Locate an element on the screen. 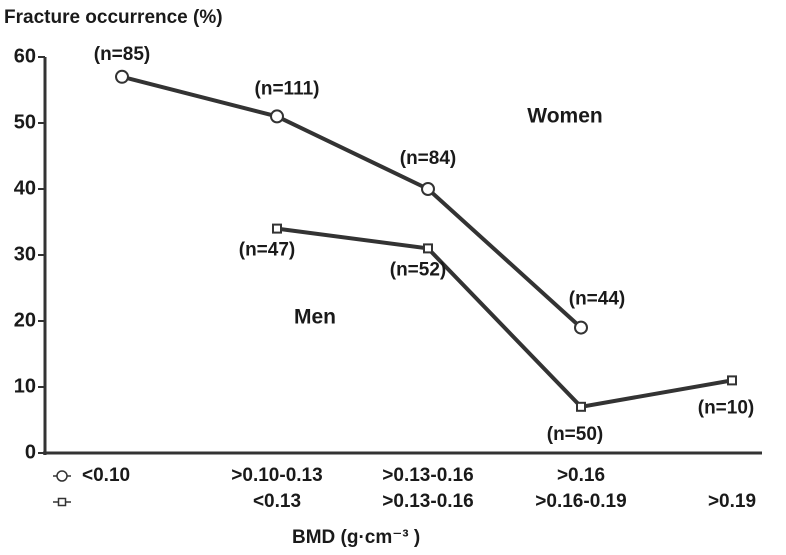 The width and height of the screenshot is (786, 555). x-tick-label: >0.16 is located at coordinates (581, 475).